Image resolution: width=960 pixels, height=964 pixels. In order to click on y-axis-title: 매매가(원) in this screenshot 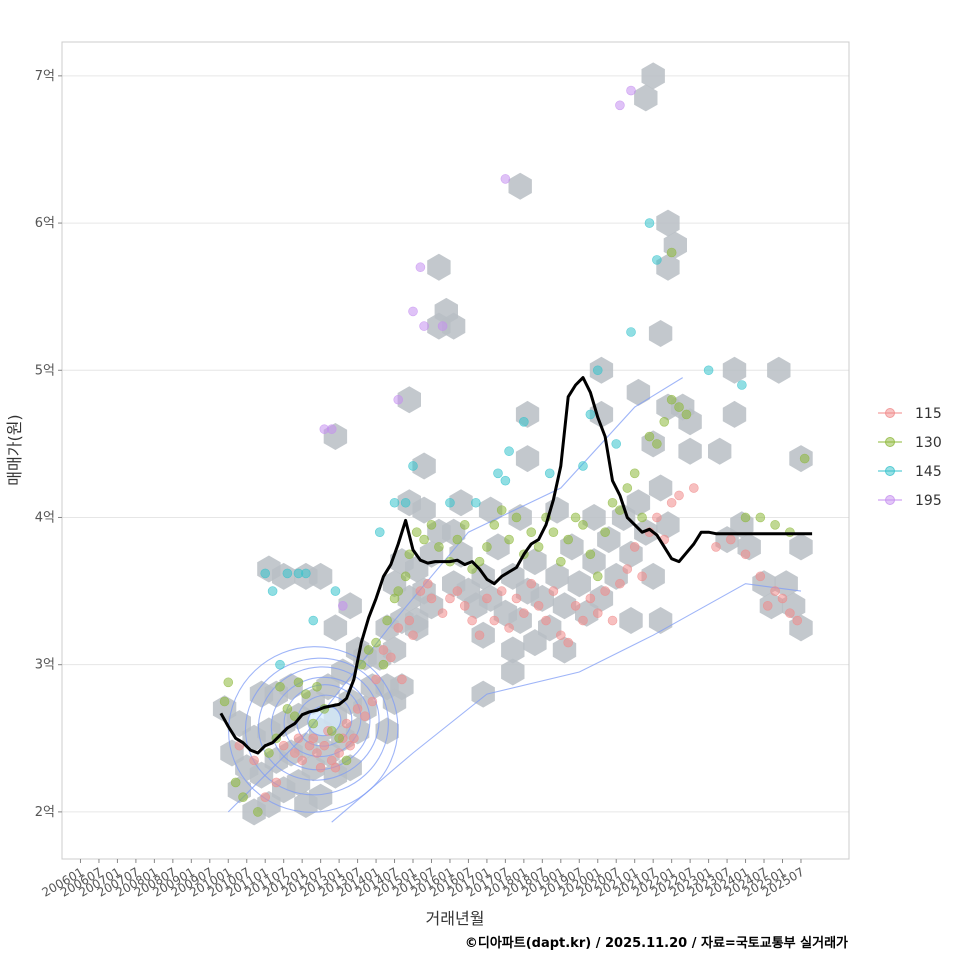, I will do `click(14, 449)`.